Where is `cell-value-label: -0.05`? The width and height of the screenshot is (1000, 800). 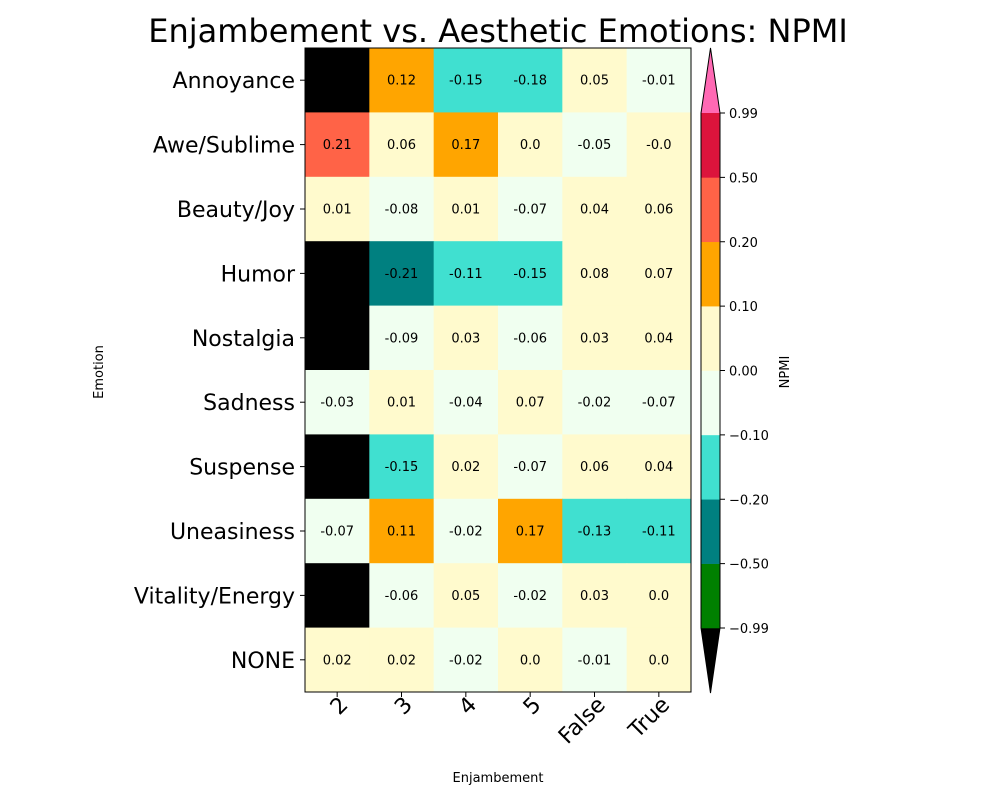 cell-value-label: -0.05 is located at coordinates (595, 145).